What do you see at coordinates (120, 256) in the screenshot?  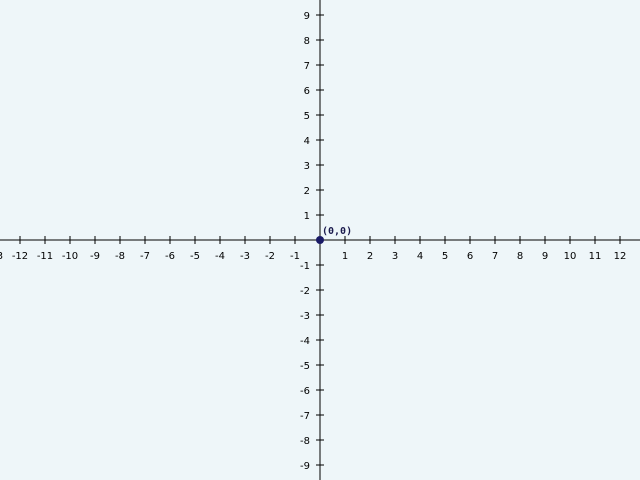 I see `x-tick-label: -8` at bounding box center [120, 256].